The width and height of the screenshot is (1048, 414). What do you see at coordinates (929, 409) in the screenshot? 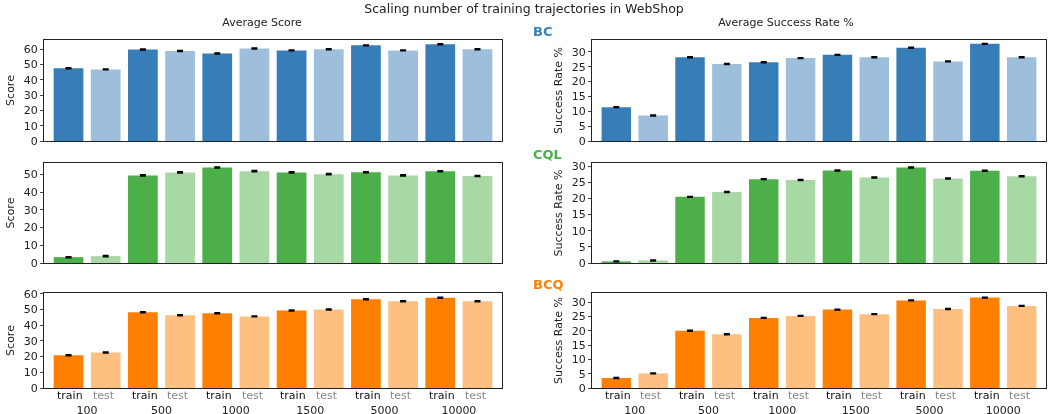
I see `x-tick-label: 5000` at bounding box center [929, 409].